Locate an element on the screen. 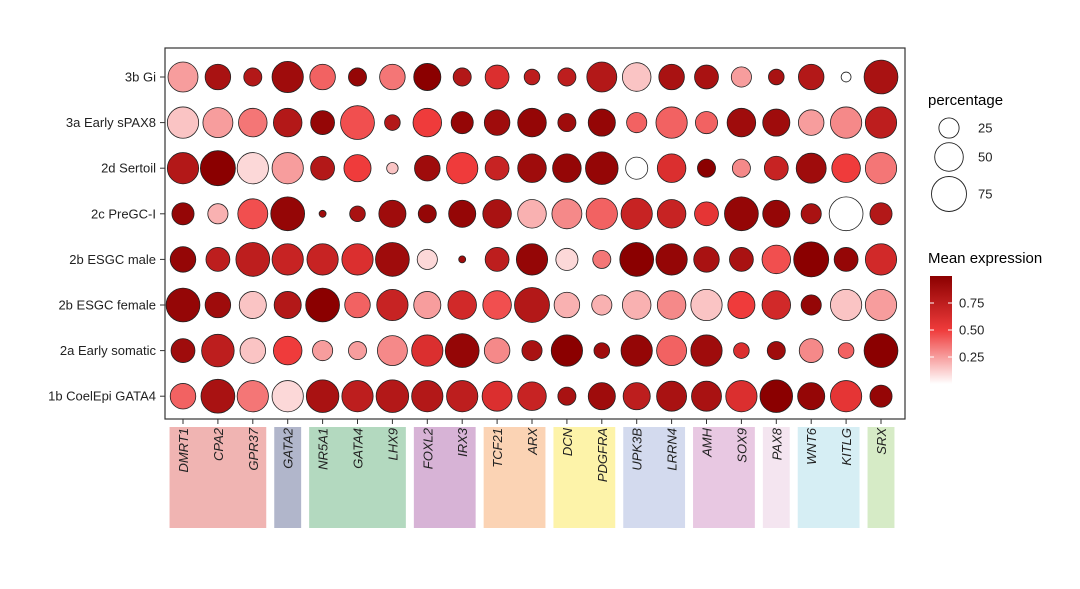 The image size is (1080, 589). size-legend-items: 25 50 75 is located at coordinates (961, 164).